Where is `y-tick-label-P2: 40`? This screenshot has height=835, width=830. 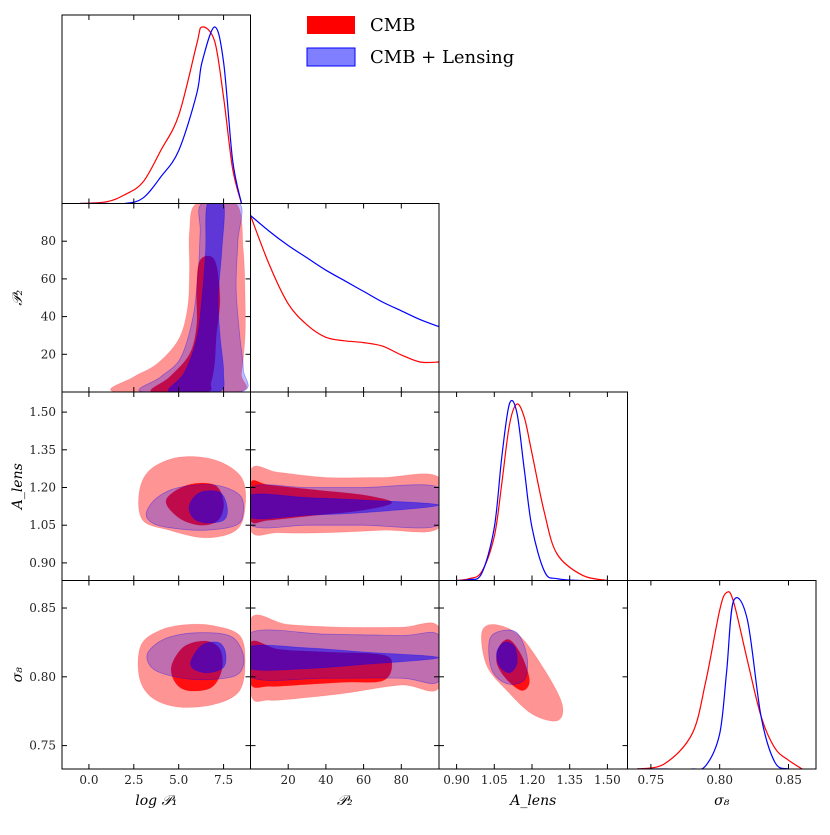 y-tick-label-P2: 40 is located at coordinates (48, 317).